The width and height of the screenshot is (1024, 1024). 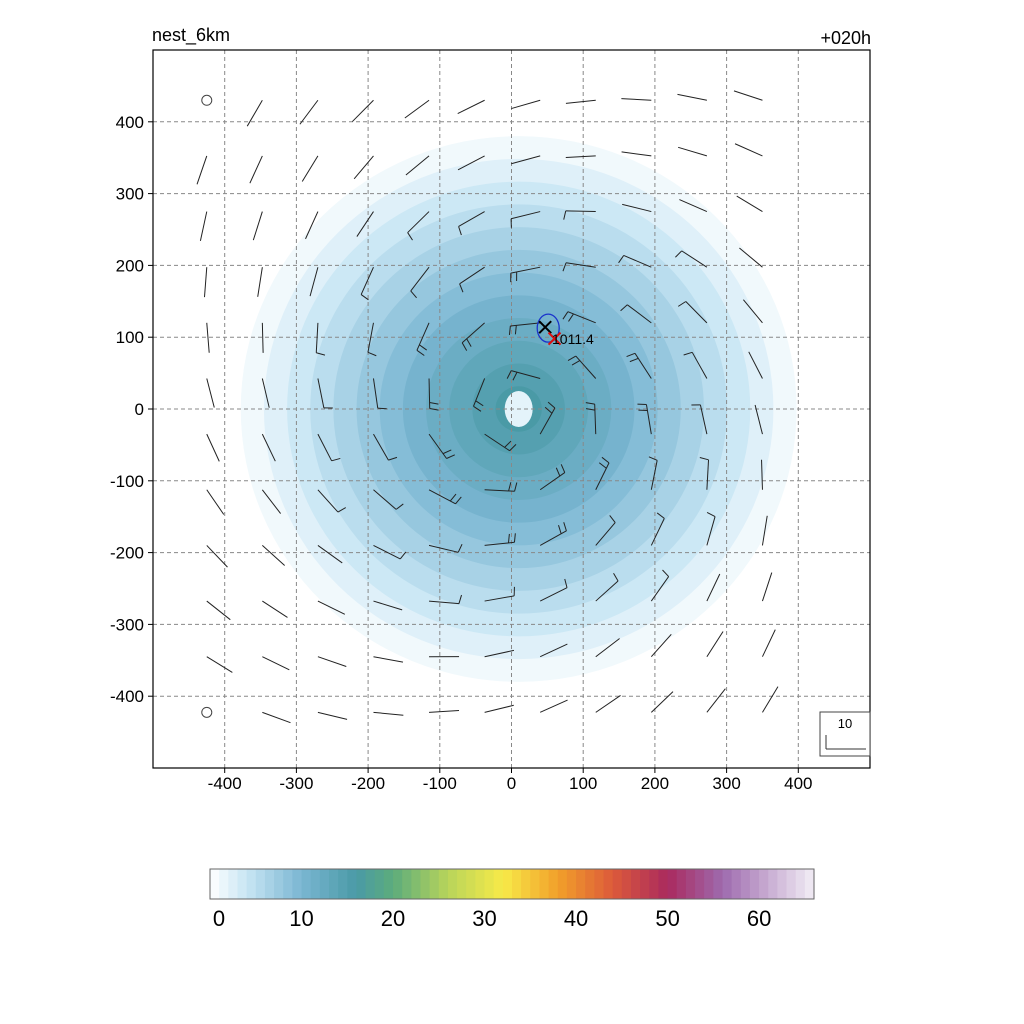 I want to click on x-tick-label: -100, so click(x=440, y=783).